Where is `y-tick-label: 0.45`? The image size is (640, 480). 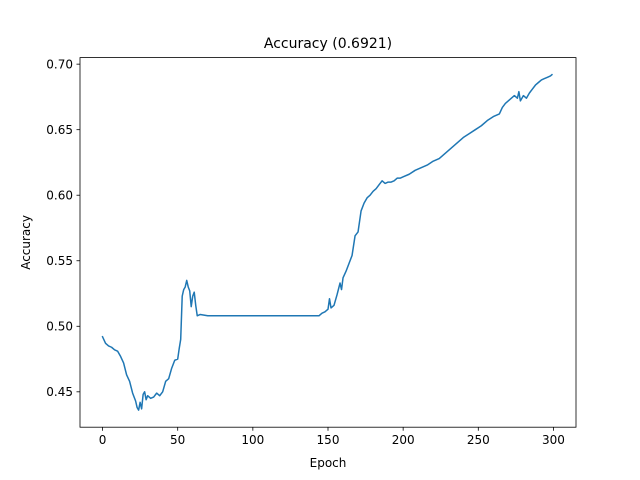
y-tick-label: 0.45 is located at coordinates (59, 392).